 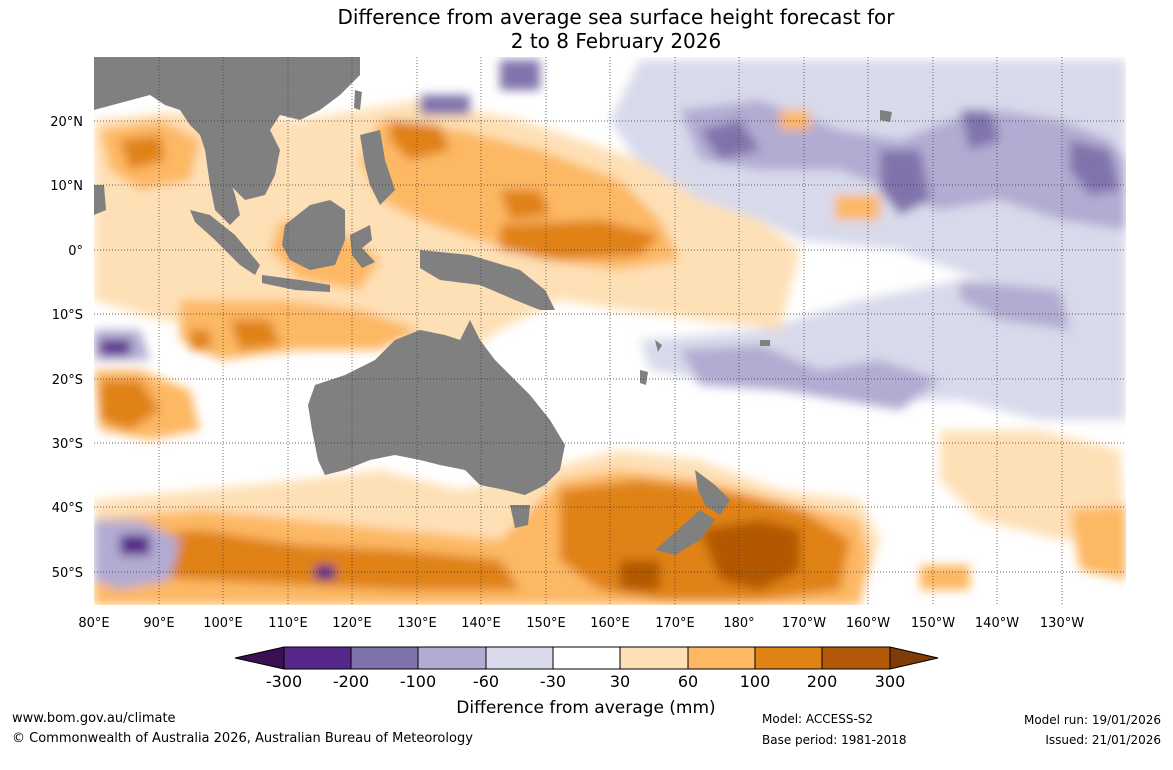 I want to click on land-new-zealand-north, so click(x=712, y=492).